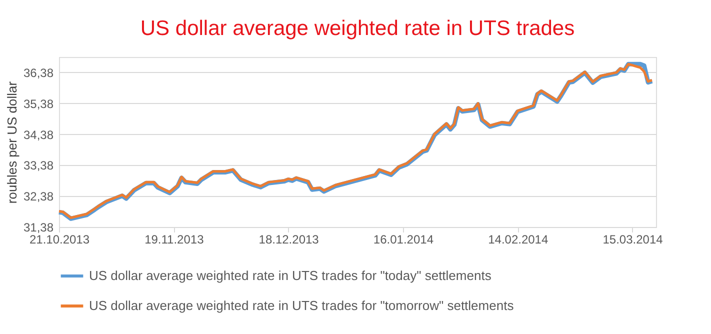 The height and width of the screenshot is (334, 711). What do you see at coordinates (518, 239) in the screenshot?
I see `x-tick-label: 14.02.2014` at bounding box center [518, 239].